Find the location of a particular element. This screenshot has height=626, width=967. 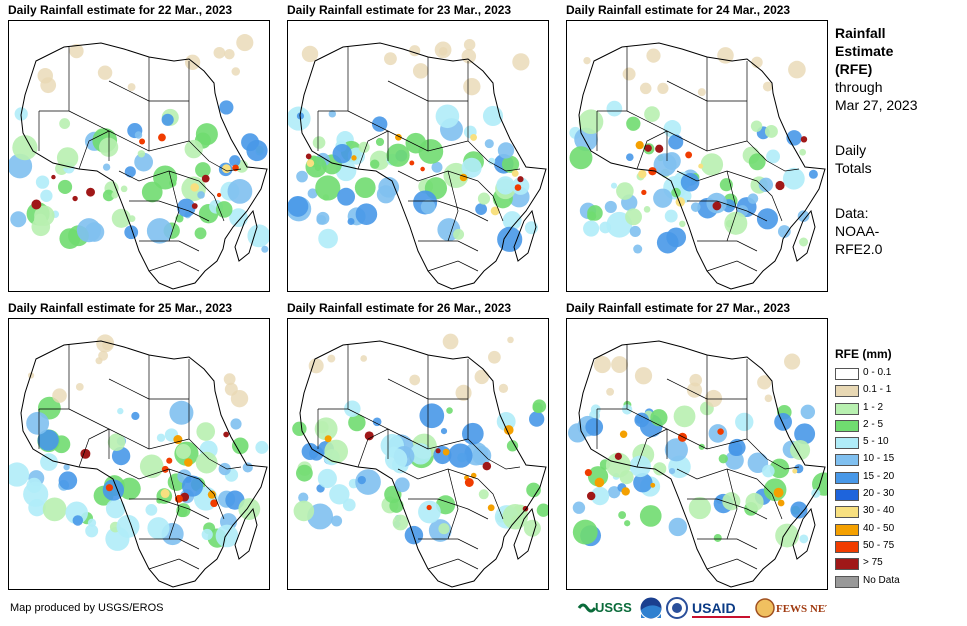

fews-net-logo-text: FEWS NET is located at coordinates (801, 609).